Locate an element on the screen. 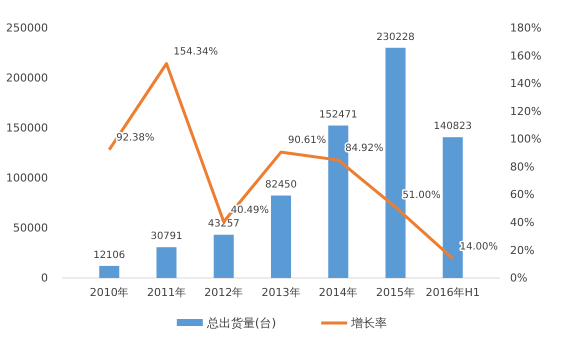 The width and height of the screenshot is (564, 341). y2-tick-label: 20% is located at coordinates (522, 250).